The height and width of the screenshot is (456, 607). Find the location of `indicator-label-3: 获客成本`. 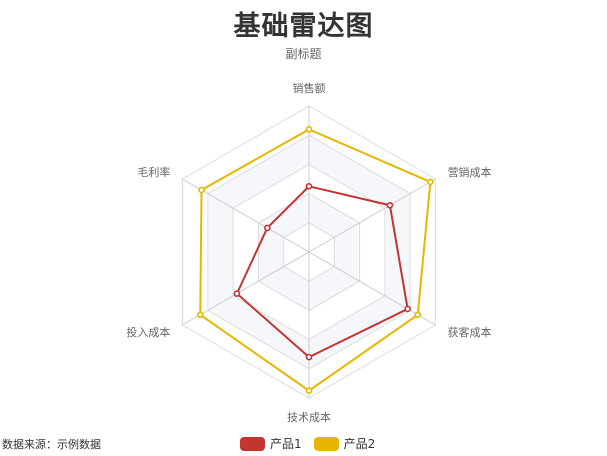

indicator-label-3: 获客成本 is located at coordinates (470, 332).